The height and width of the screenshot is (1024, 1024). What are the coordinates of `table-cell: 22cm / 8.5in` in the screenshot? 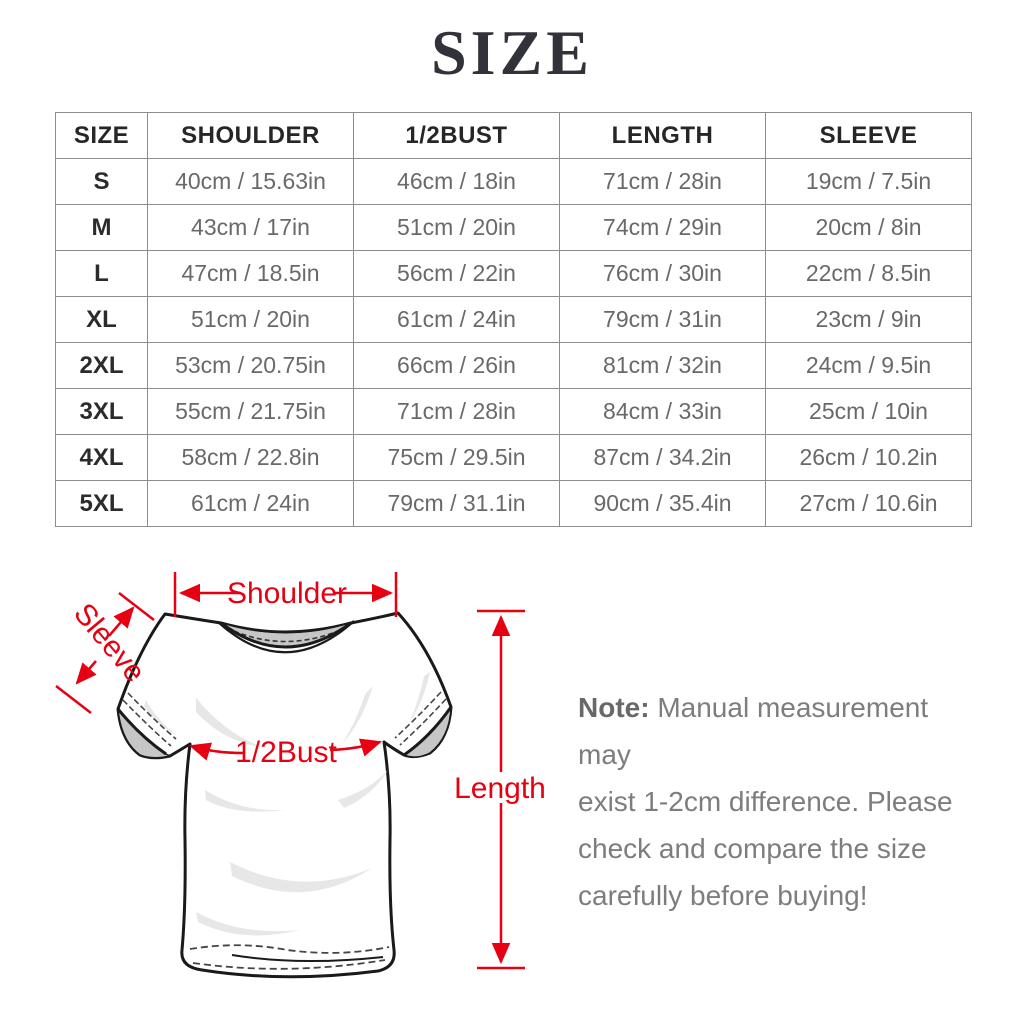 It's located at (868, 273).